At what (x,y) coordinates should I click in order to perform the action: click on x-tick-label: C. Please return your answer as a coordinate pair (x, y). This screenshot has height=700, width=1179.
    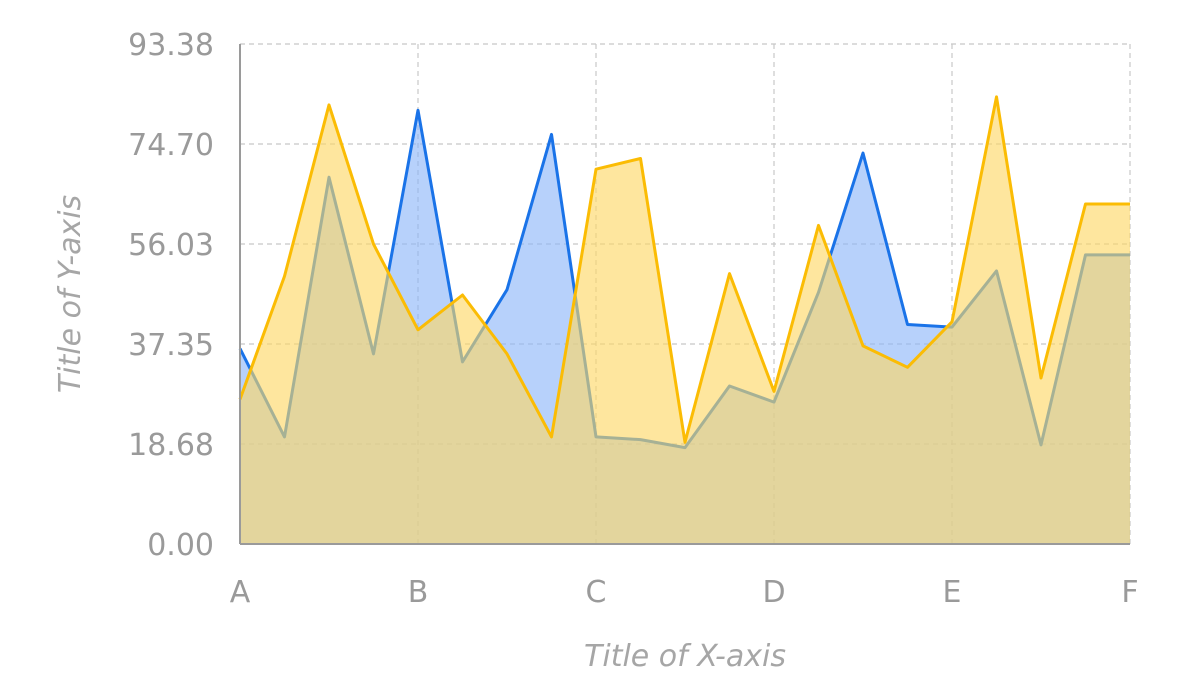
    Looking at the image, I should click on (596, 592).